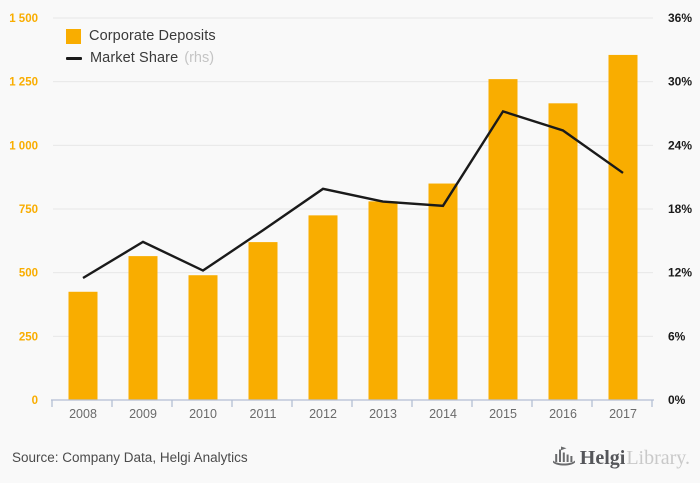 The height and width of the screenshot is (483, 700). Describe the element at coordinates (203, 414) in the screenshot. I see `x-axis-year-label: 2010` at that location.